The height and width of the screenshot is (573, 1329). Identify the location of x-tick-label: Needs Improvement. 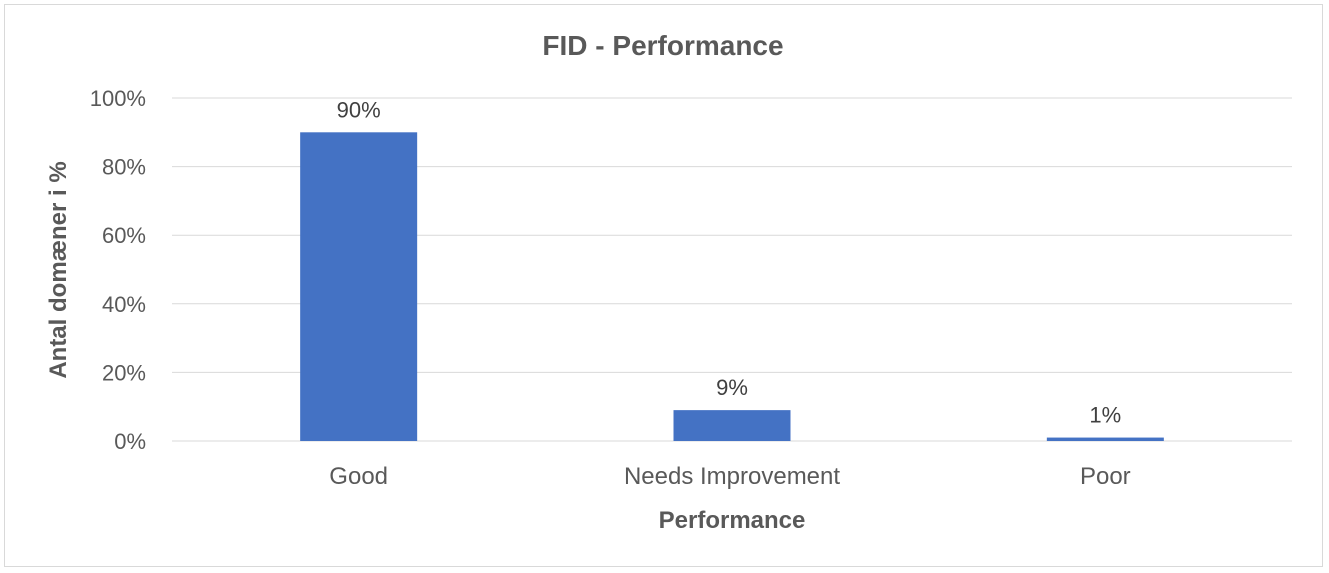
(732, 476).